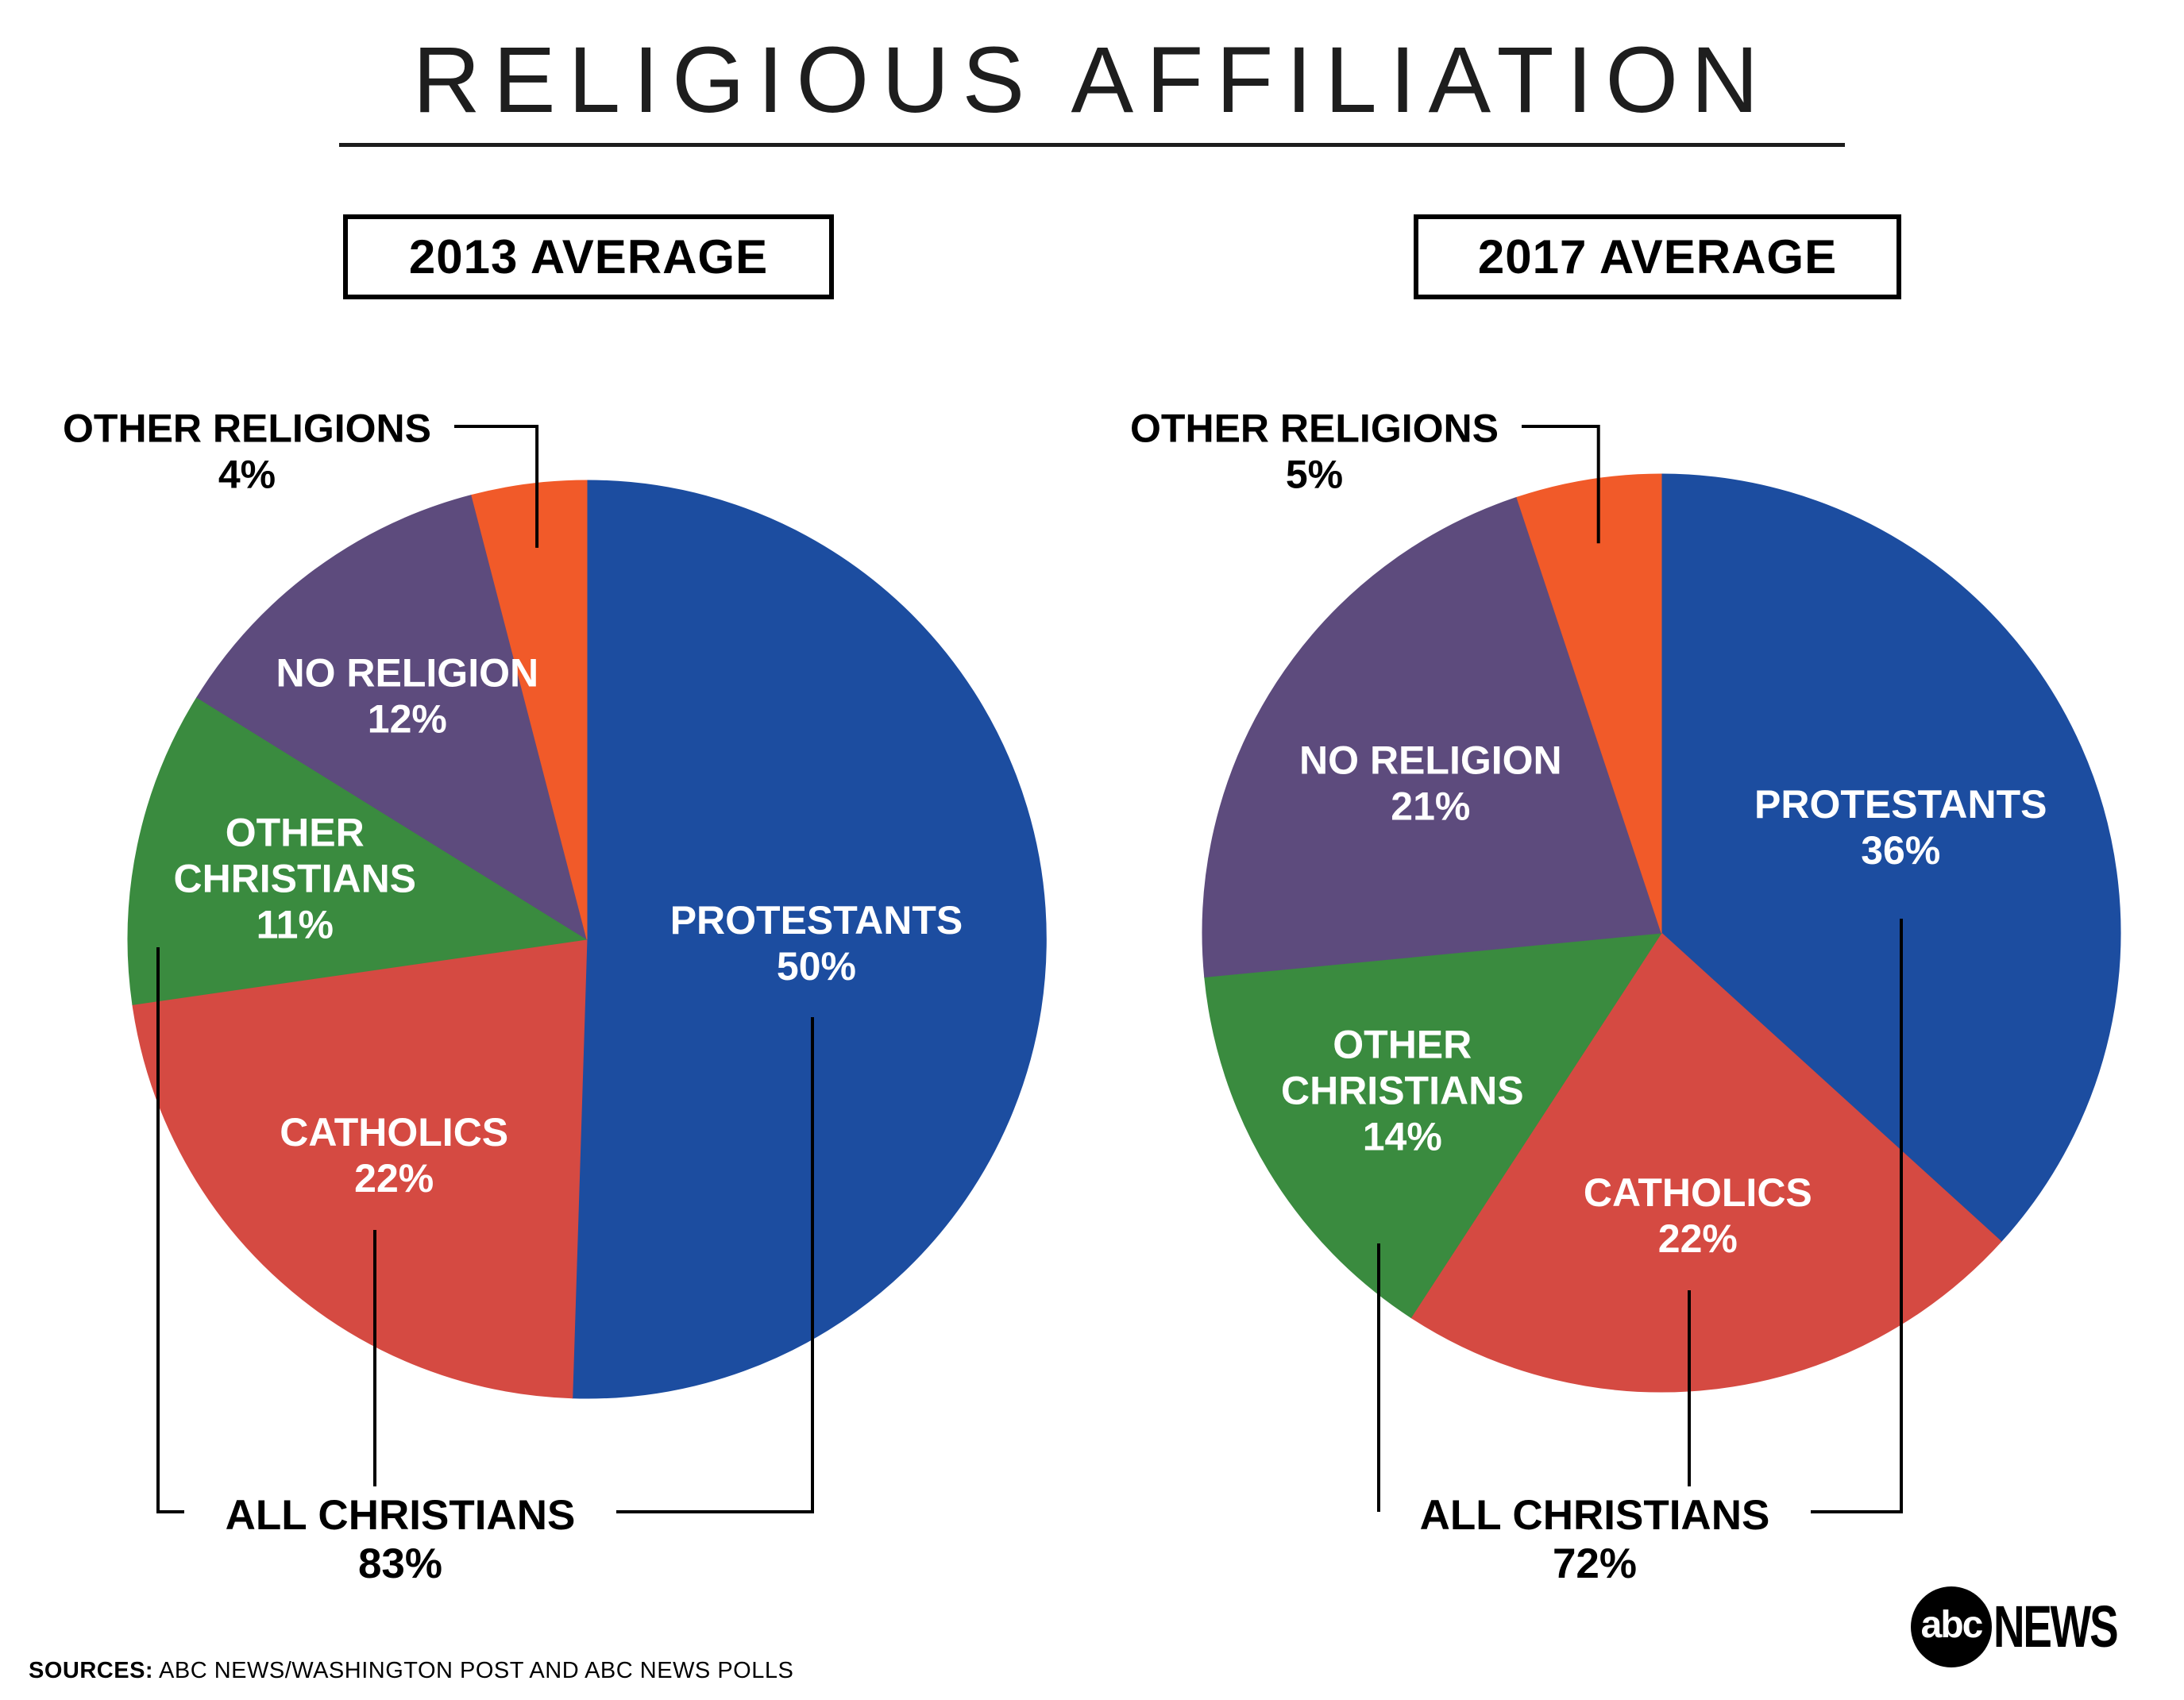 This screenshot has width=2184, height=1700. I want to click on pie-label-no-religion: NO RELIGION 12%, so click(408, 695).